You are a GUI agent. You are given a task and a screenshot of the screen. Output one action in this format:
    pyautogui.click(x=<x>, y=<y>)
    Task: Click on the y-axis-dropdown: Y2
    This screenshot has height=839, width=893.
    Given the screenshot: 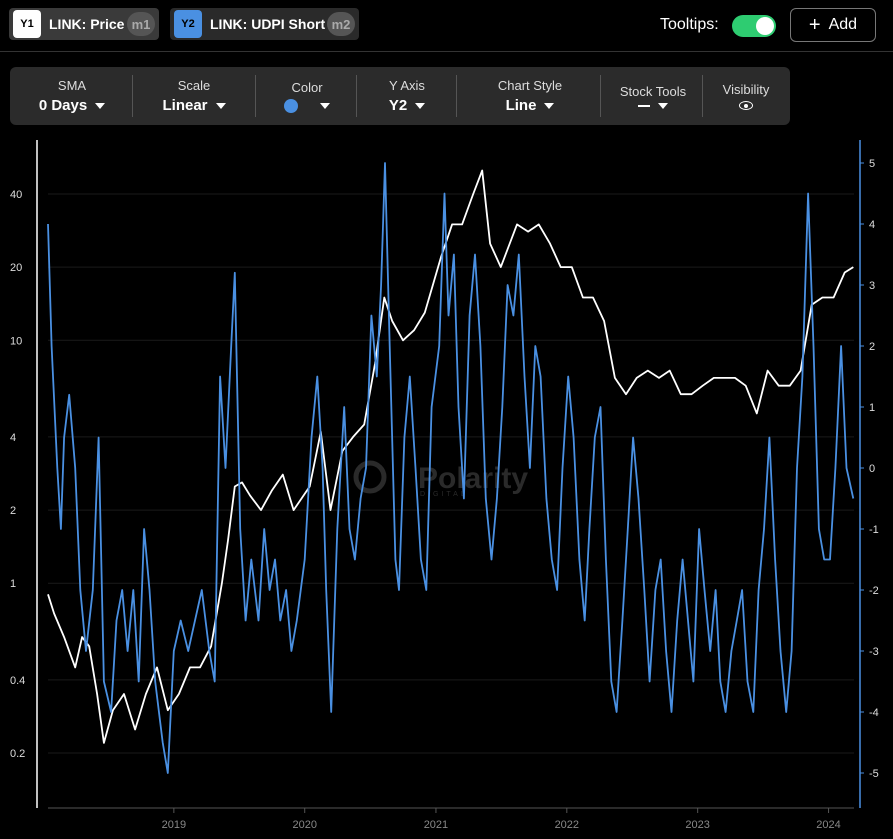 What is the action you would take?
    pyautogui.click(x=407, y=105)
    